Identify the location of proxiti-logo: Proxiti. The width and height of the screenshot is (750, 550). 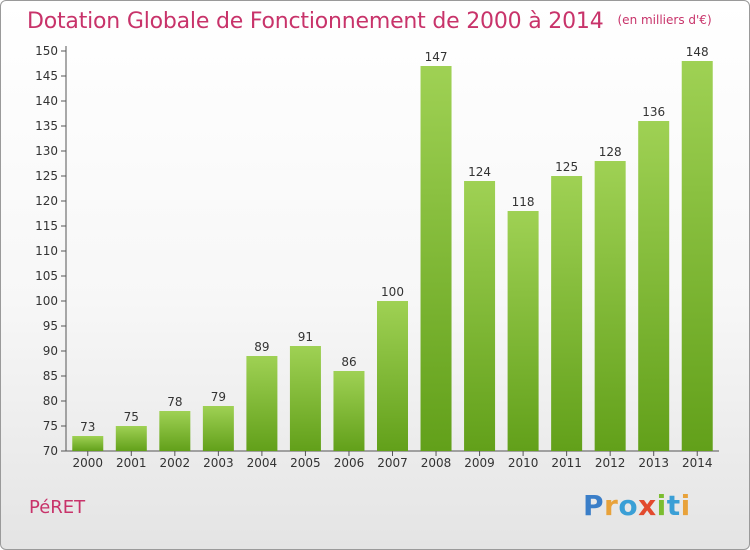
(637, 505).